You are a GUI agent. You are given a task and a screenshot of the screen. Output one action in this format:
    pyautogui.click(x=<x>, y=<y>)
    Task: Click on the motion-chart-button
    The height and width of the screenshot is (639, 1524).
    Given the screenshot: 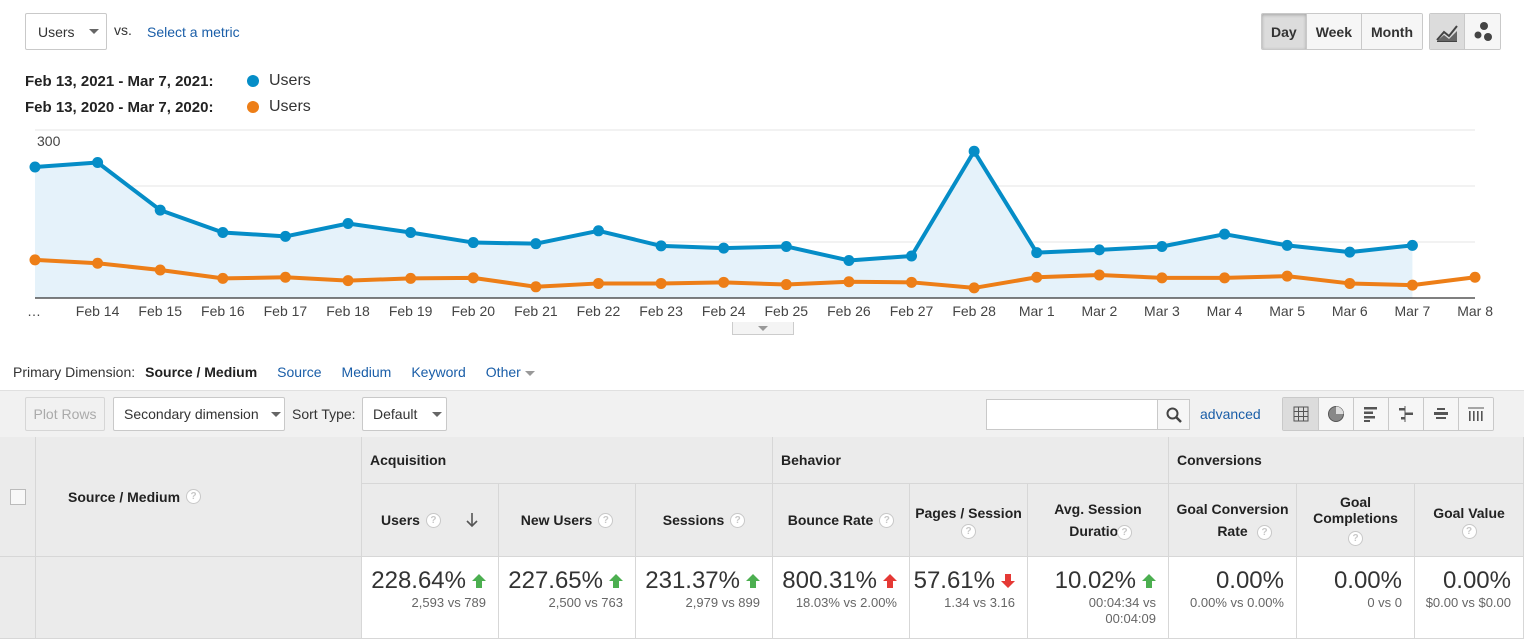 What is the action you would take?
    pyautogui.click(x=1482, y=31)
    